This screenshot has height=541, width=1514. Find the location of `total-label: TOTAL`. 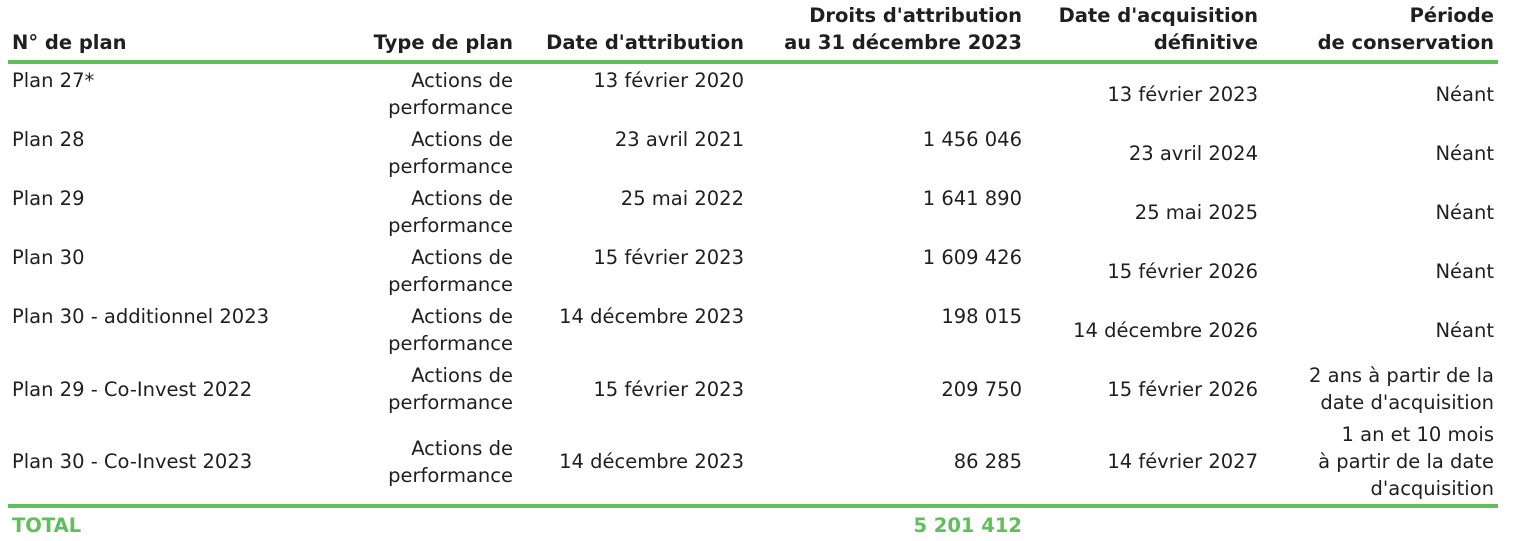

total-label: TOTAL is located at coordinates (47, 525).